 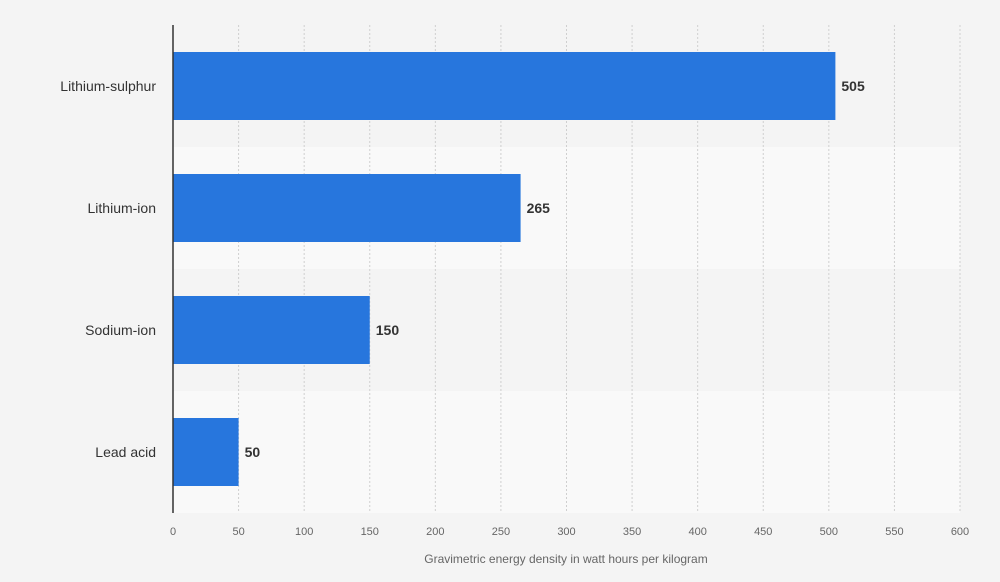 What do you see at coordinates (697, 532) in the screenshot?
I see `x-tick-label: 400` at bounding box center [697, 532].